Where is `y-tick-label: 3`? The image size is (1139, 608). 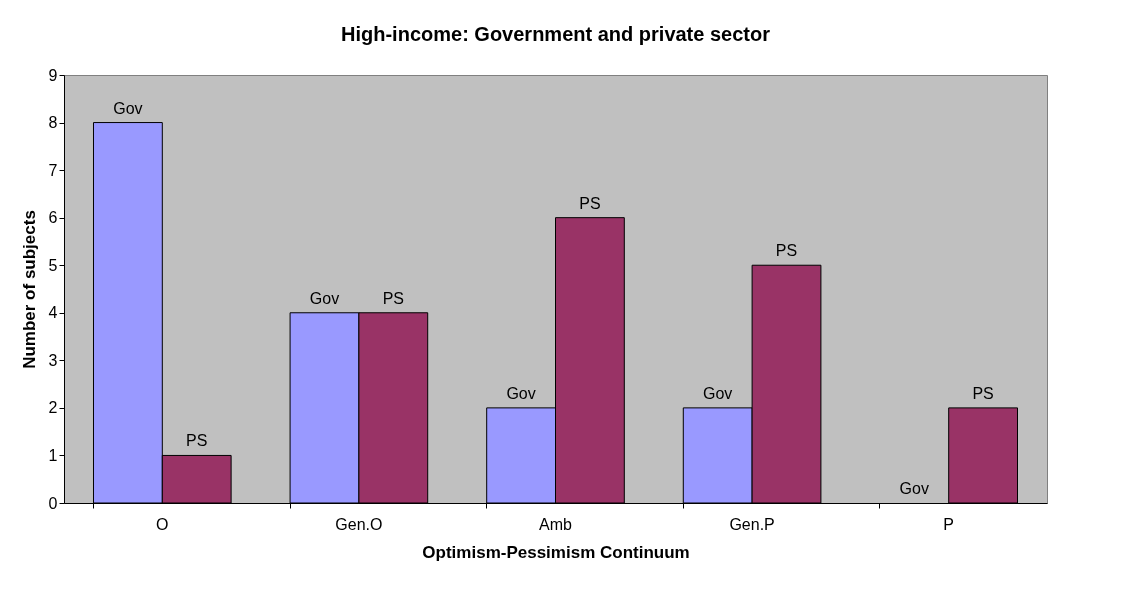
y-tick-label: 3 is located at coordinates (53, 360).